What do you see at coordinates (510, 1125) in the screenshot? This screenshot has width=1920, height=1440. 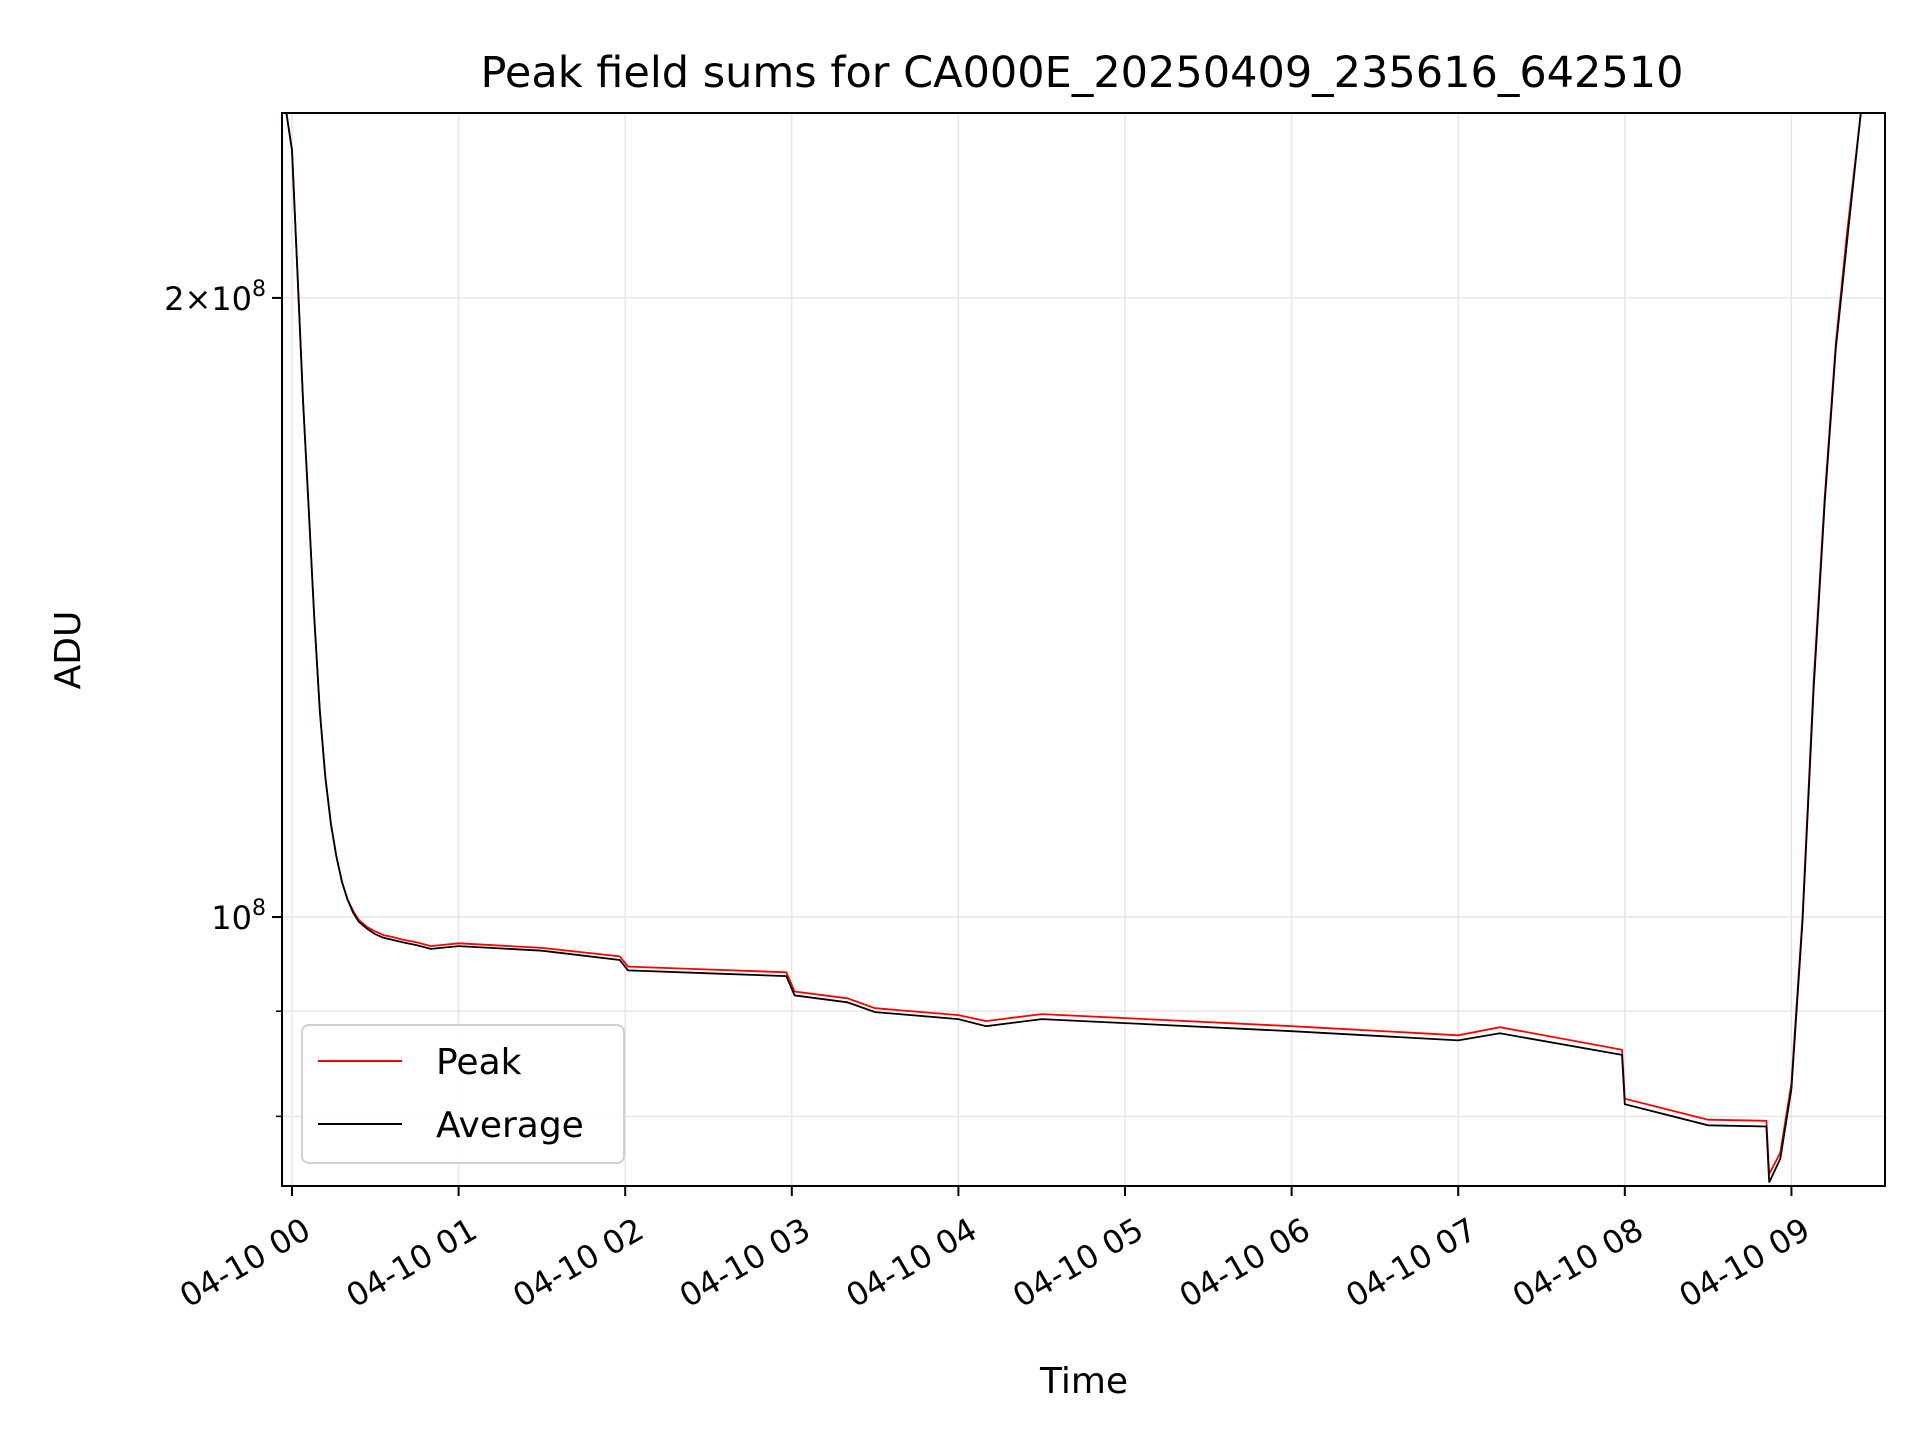 I see `legend-label-average: Average` at bounding box center [510, 1125].